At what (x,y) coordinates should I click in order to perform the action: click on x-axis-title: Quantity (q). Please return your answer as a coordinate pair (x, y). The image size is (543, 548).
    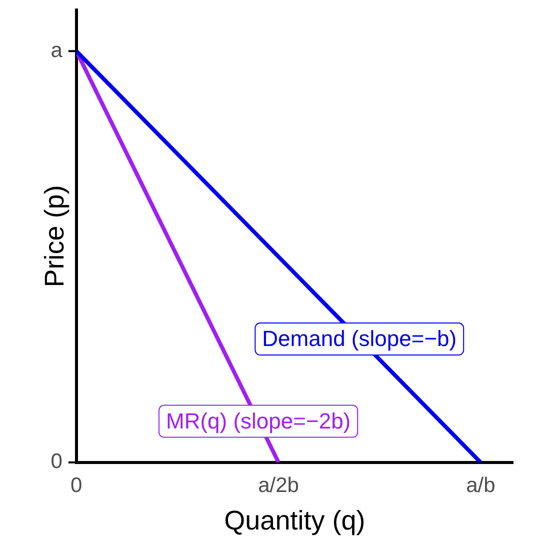
    Looking at the image, I should click on (295, 520).